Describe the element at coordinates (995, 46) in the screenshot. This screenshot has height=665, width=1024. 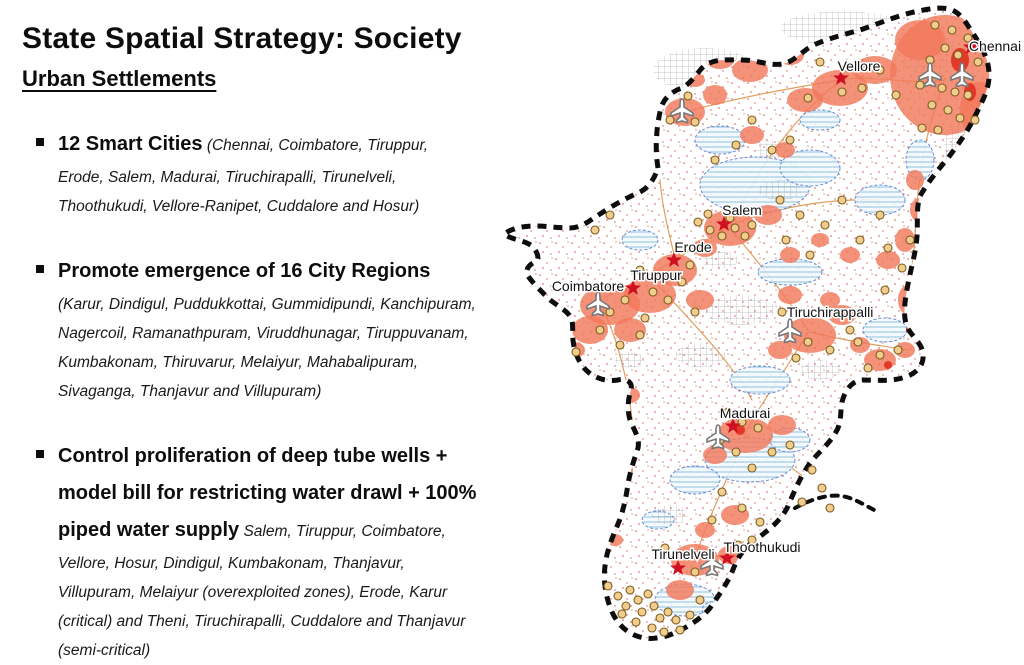
I see `map-city-label: Chennai` at that location.